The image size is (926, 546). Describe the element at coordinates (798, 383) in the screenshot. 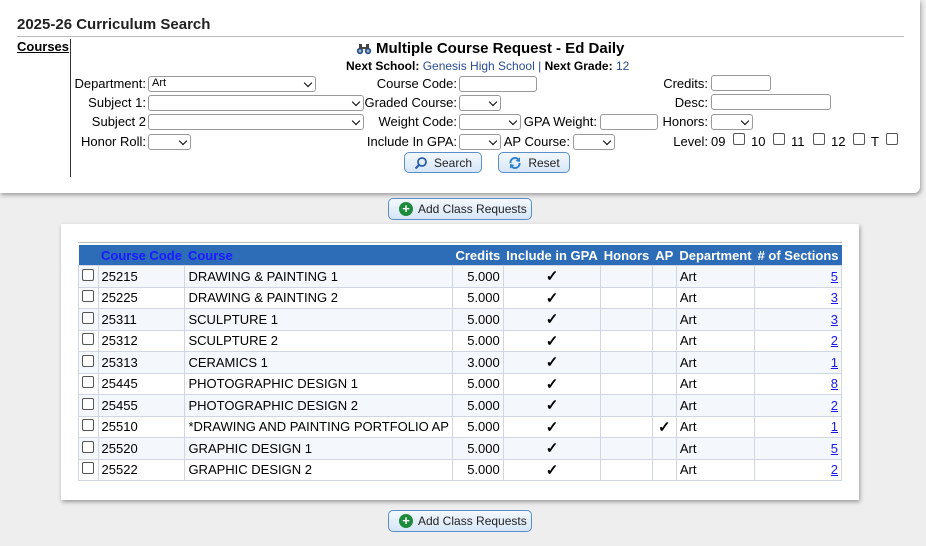

I see `sections-cell: 8` at that location.